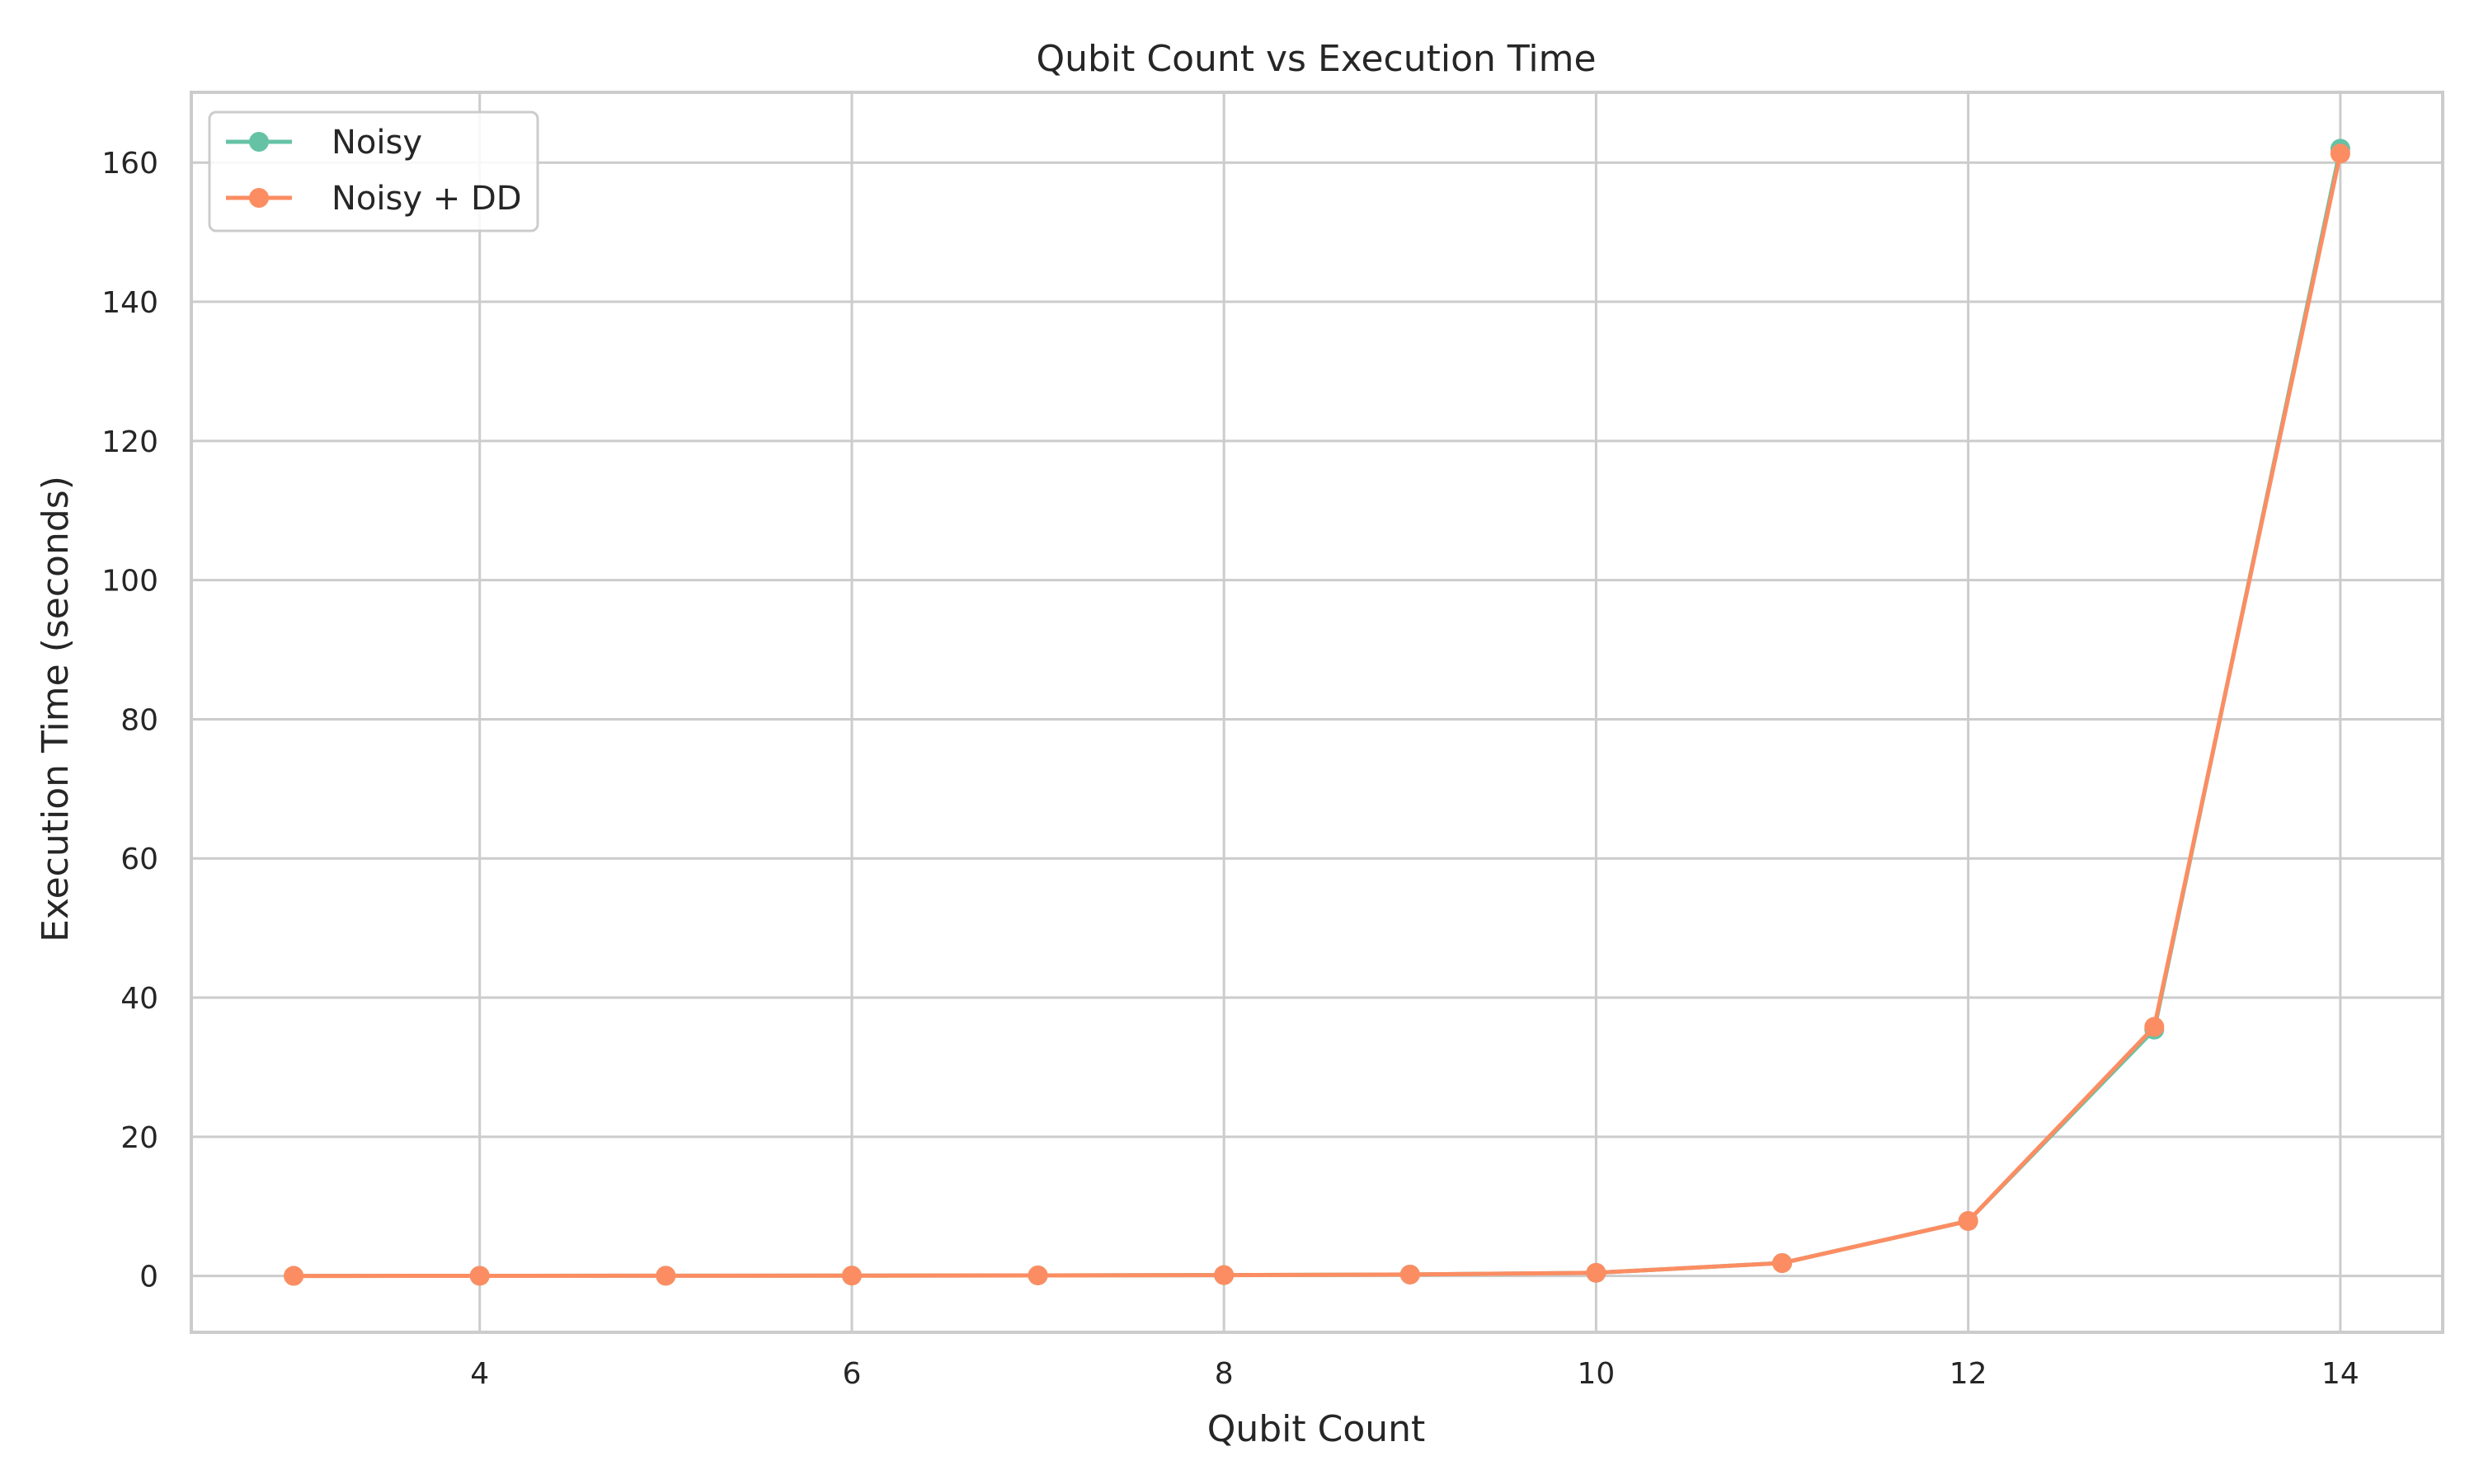  I want to click on y-tick-label: 20, so click(139, 1138).